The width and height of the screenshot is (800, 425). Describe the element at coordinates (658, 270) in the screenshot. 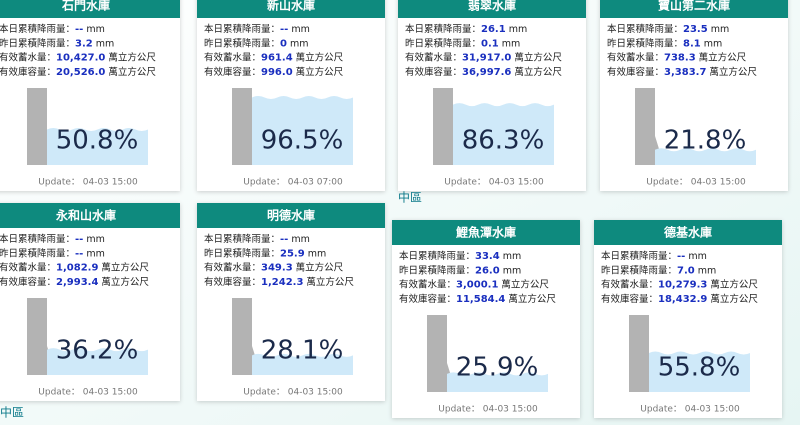

I see `info-line: 昨日累積降雨量：7.0 mm` at that location.